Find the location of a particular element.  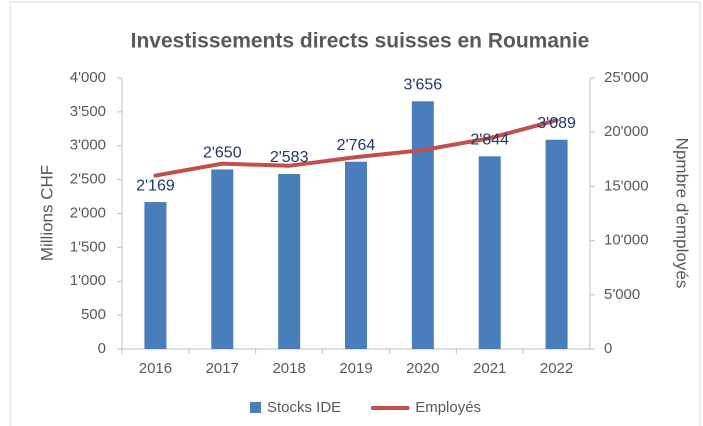

x-tick-label: 2019 is located at coordinates (355, 368).